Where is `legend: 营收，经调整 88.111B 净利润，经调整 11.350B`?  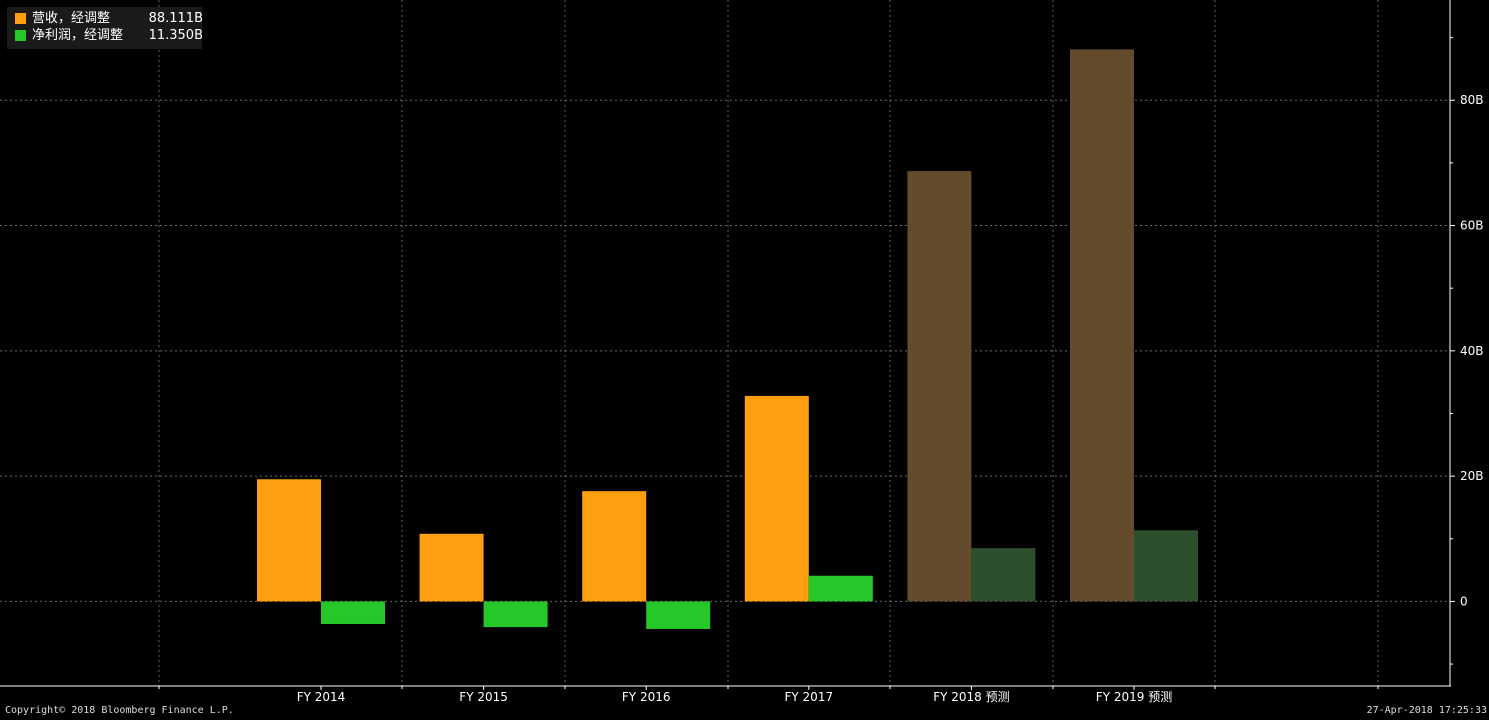
legend: 营收，经调整 88.111B 净利润，经调整 11.350B is located at coordinates (105, 28).